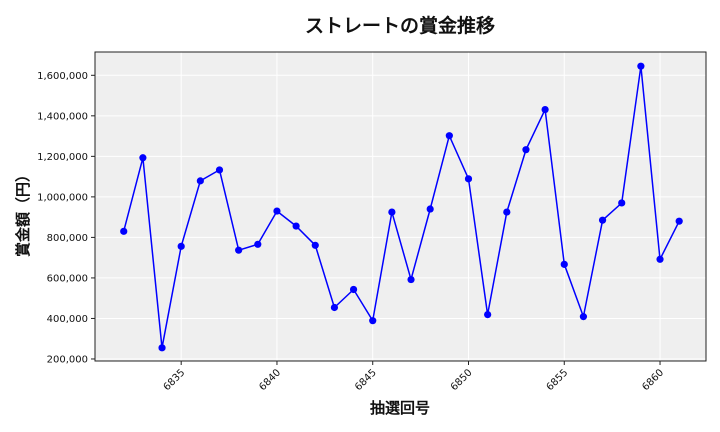 This screenshot has height=432, width=720. What do you see at coordinates (67, 319) in the screenshot?
I see `y-tick-label: 400,000` at bounding box center [67, 319].